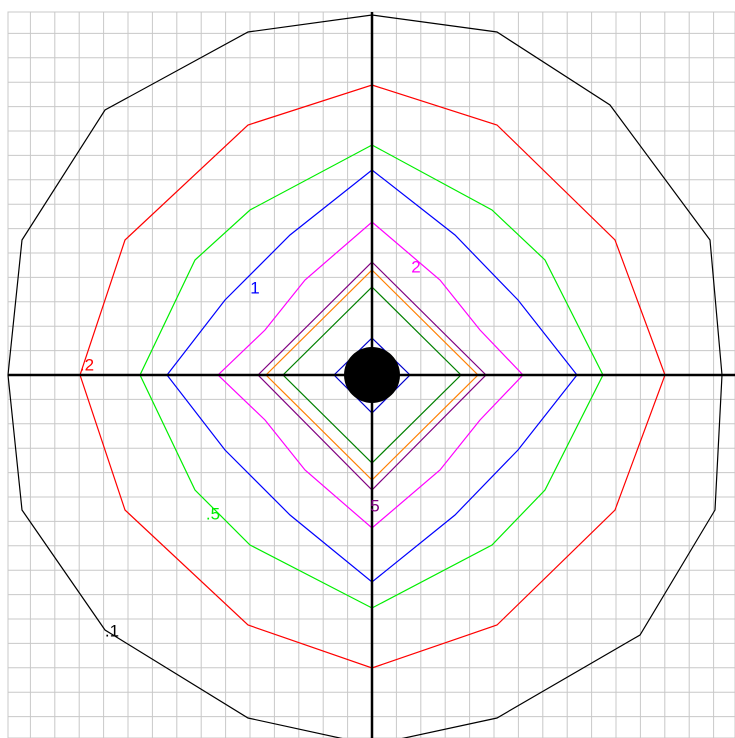  I want to click on contour-label: 1, so click(254, 287).